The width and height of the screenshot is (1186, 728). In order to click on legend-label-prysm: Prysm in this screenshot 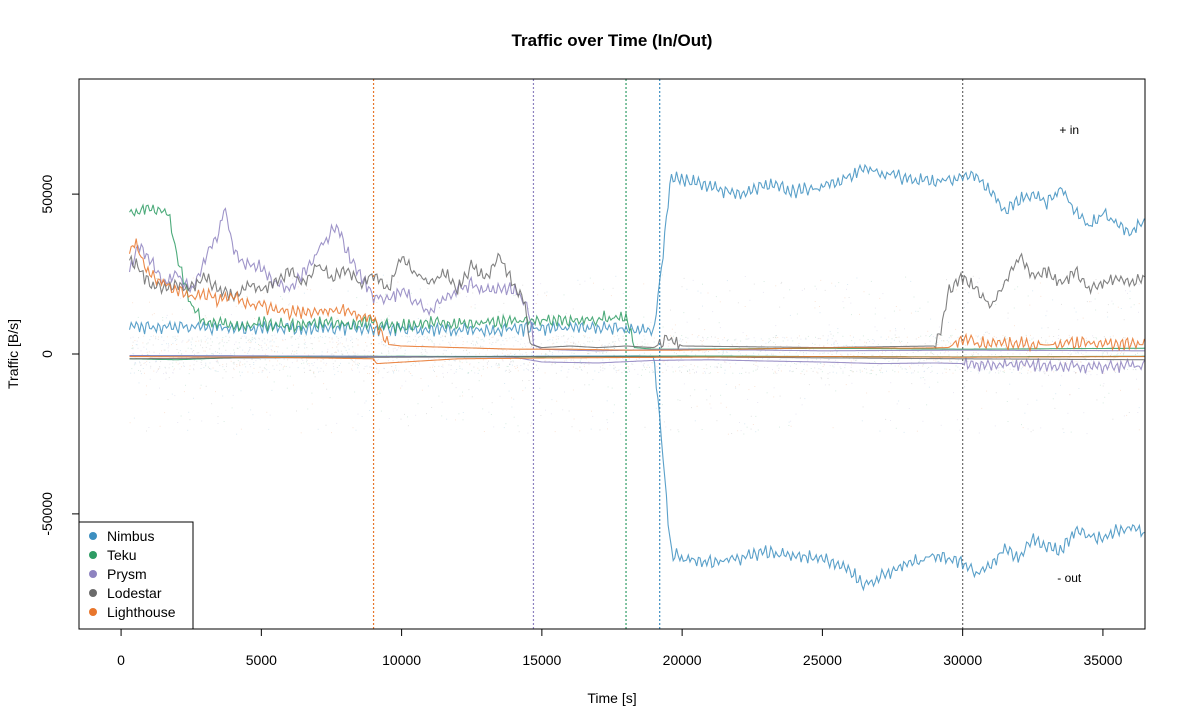, I will do `click(127, 574)`.